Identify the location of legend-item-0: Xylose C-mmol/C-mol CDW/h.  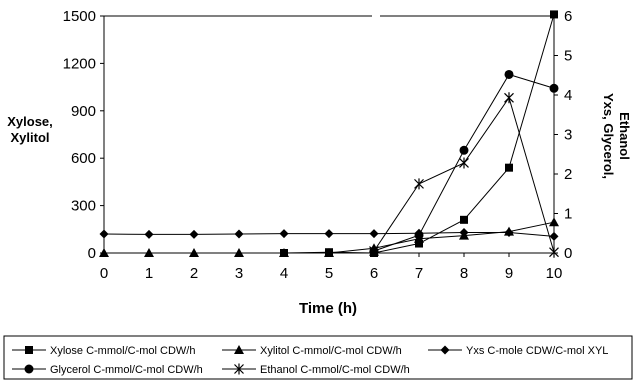
(103, 351).